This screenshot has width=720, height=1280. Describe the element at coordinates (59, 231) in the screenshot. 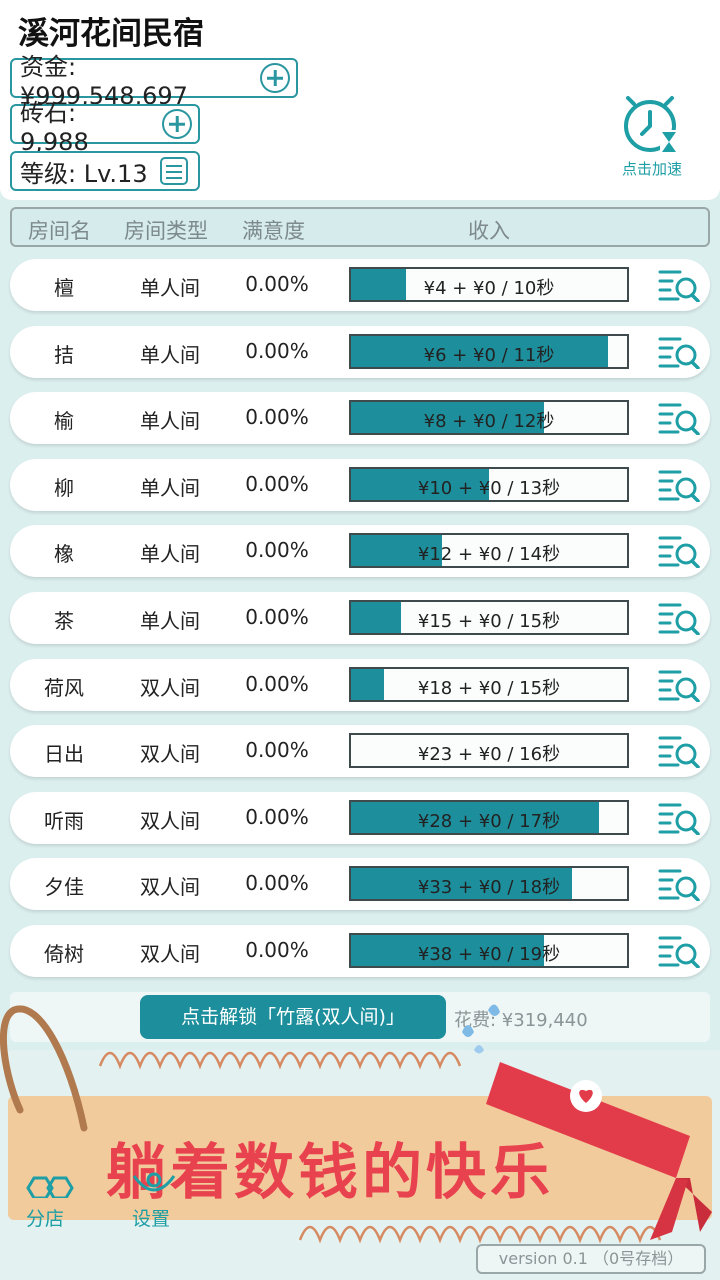

I see `col-room-name: 房间名` at that location.